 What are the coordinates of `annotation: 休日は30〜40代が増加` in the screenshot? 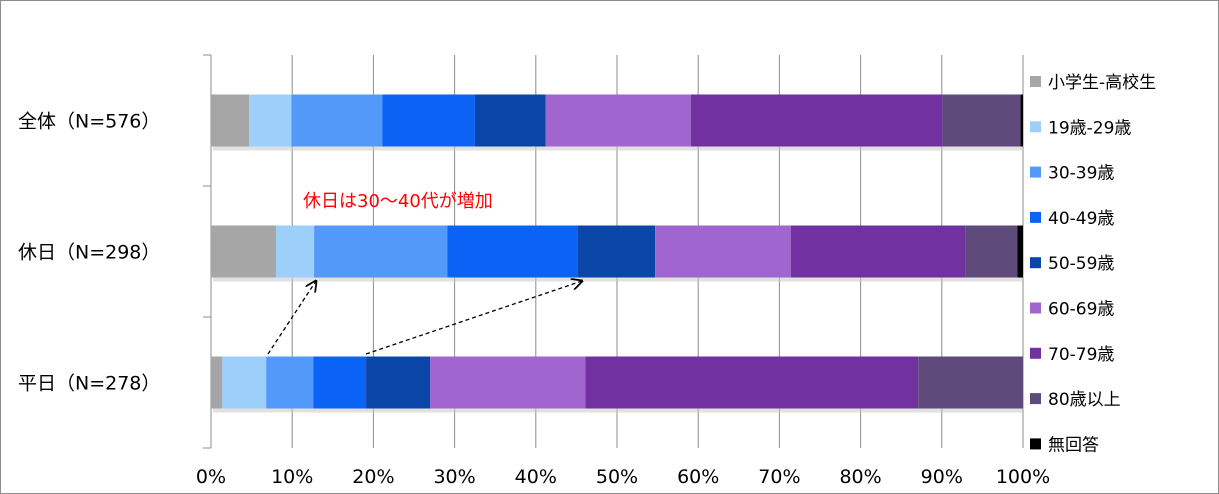 It's located at (424, 273).